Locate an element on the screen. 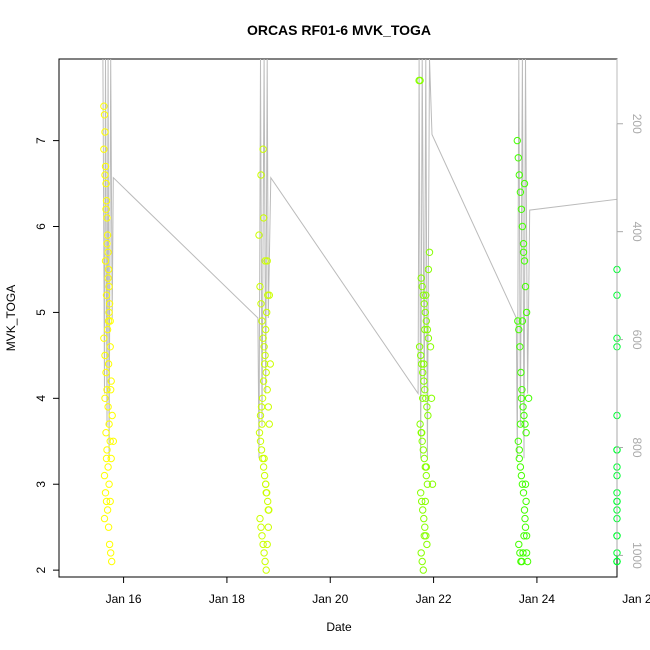  y2-tick-label: 400 is located at coordinates (637, 232).